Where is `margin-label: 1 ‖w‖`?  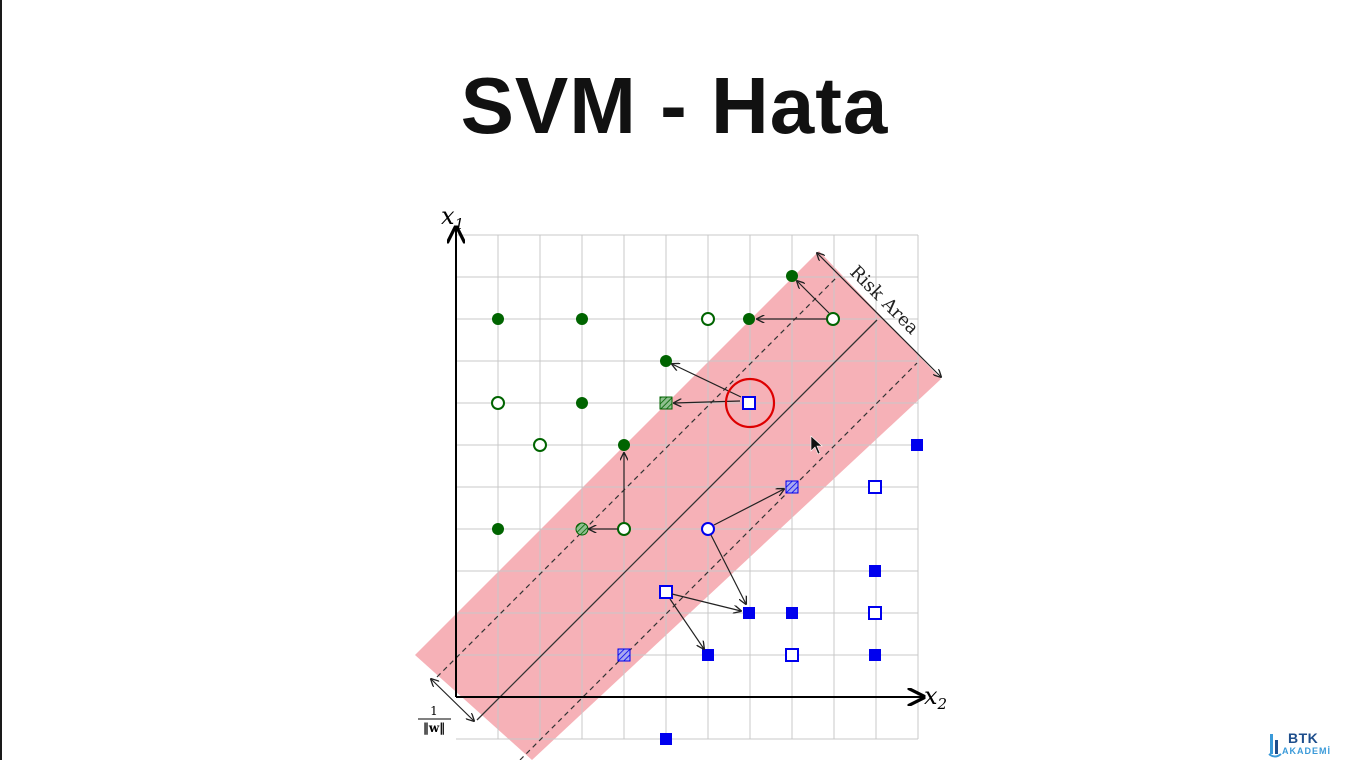
margin-label: 1 ‖w‖ is located at coordinates (434, 719).